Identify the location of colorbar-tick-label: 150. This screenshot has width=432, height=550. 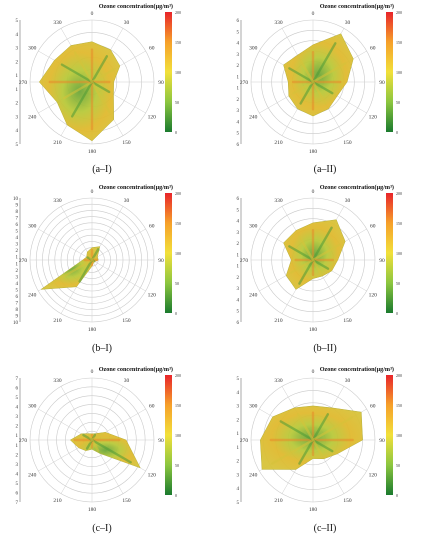
(178, 223).